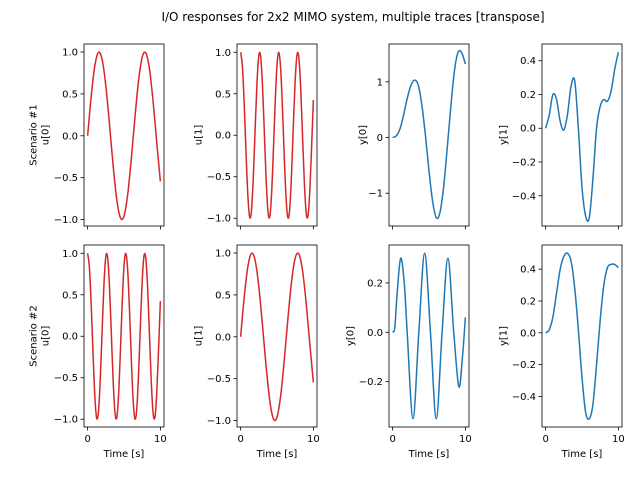  I want to click on subplot-r0c2: −1 0 1 y[0], so click(414, 136).